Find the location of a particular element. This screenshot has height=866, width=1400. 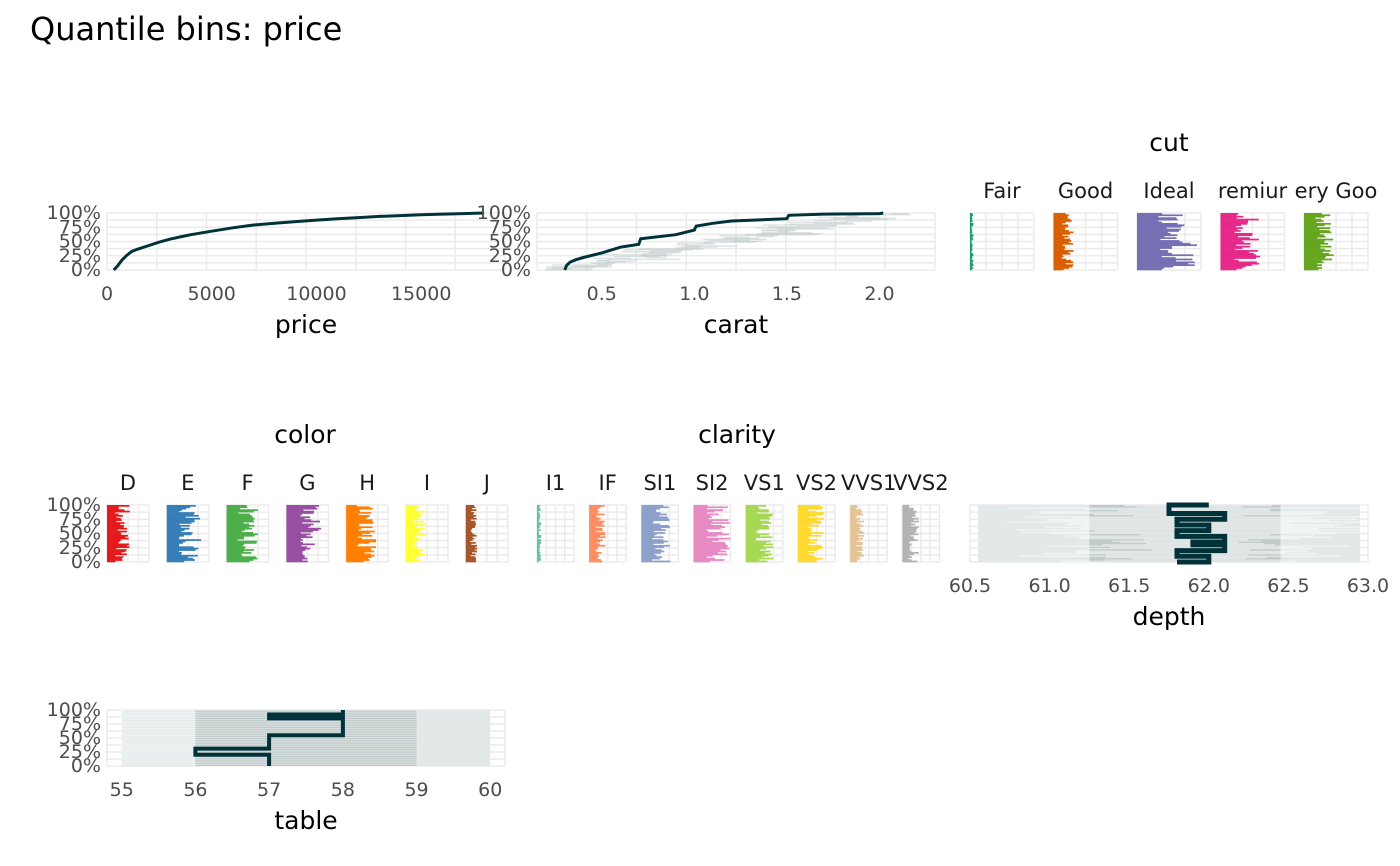

x-tick-label: 1.0 is located at coordinates (694, 294).